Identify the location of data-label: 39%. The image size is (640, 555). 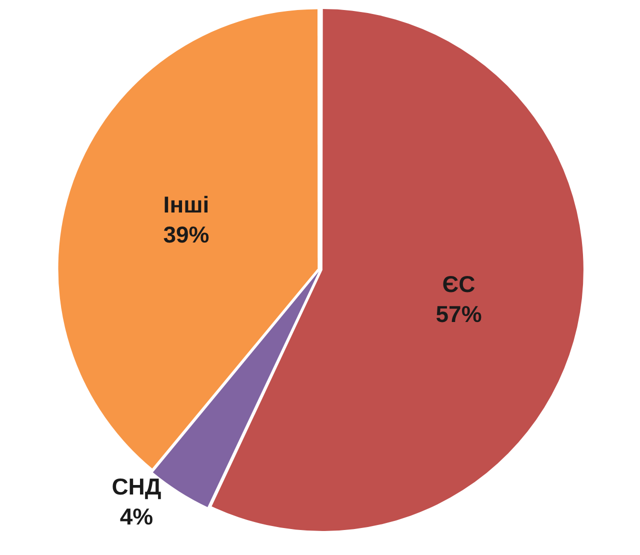
(186, 235).